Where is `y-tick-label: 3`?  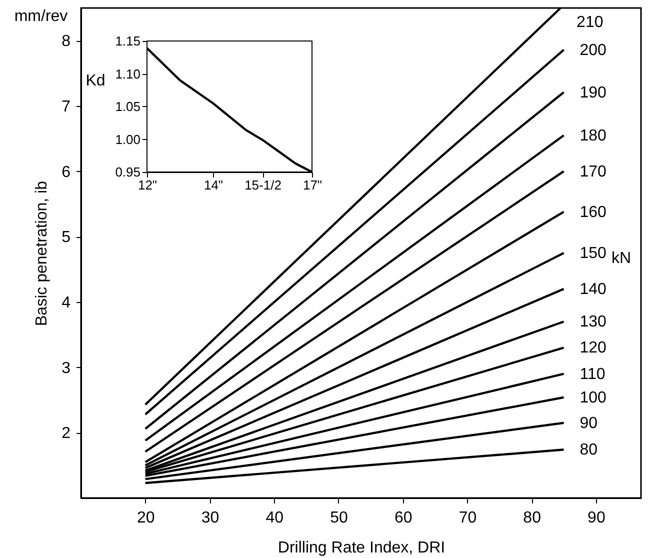 y-tick-label: 3 is located at coordinates (66, 368).